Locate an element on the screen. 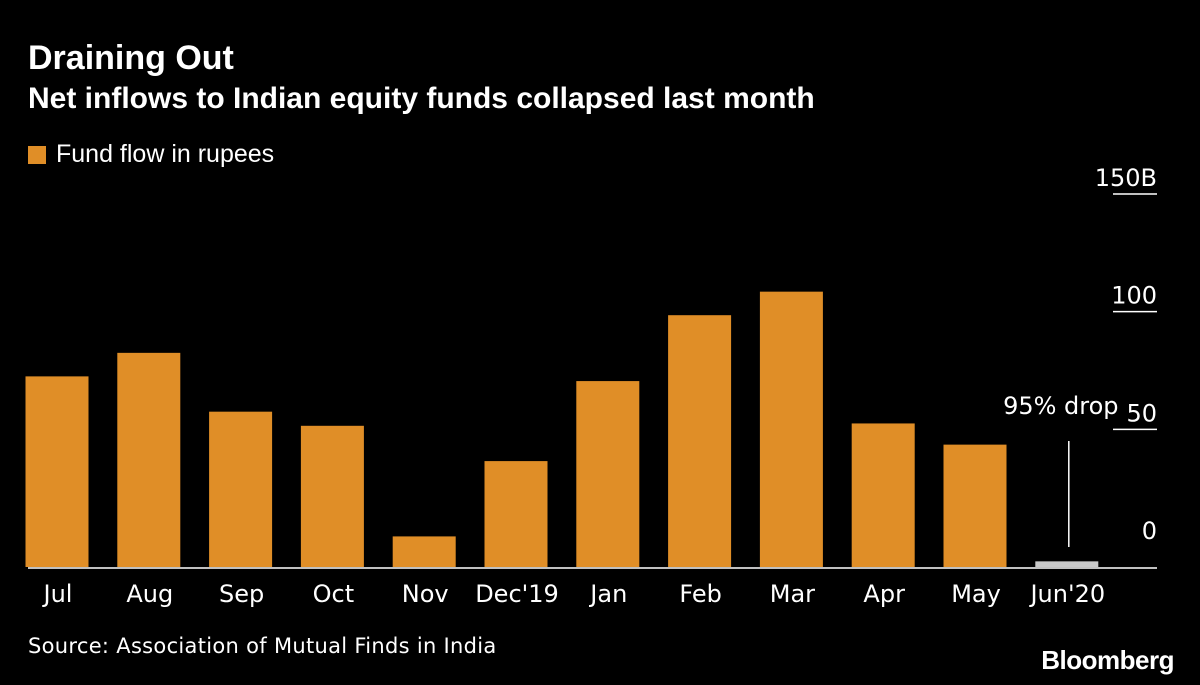 The width and height of the screenshot is (1200, 685). x-tick-label: Nov is located at coordinates (425, 594).